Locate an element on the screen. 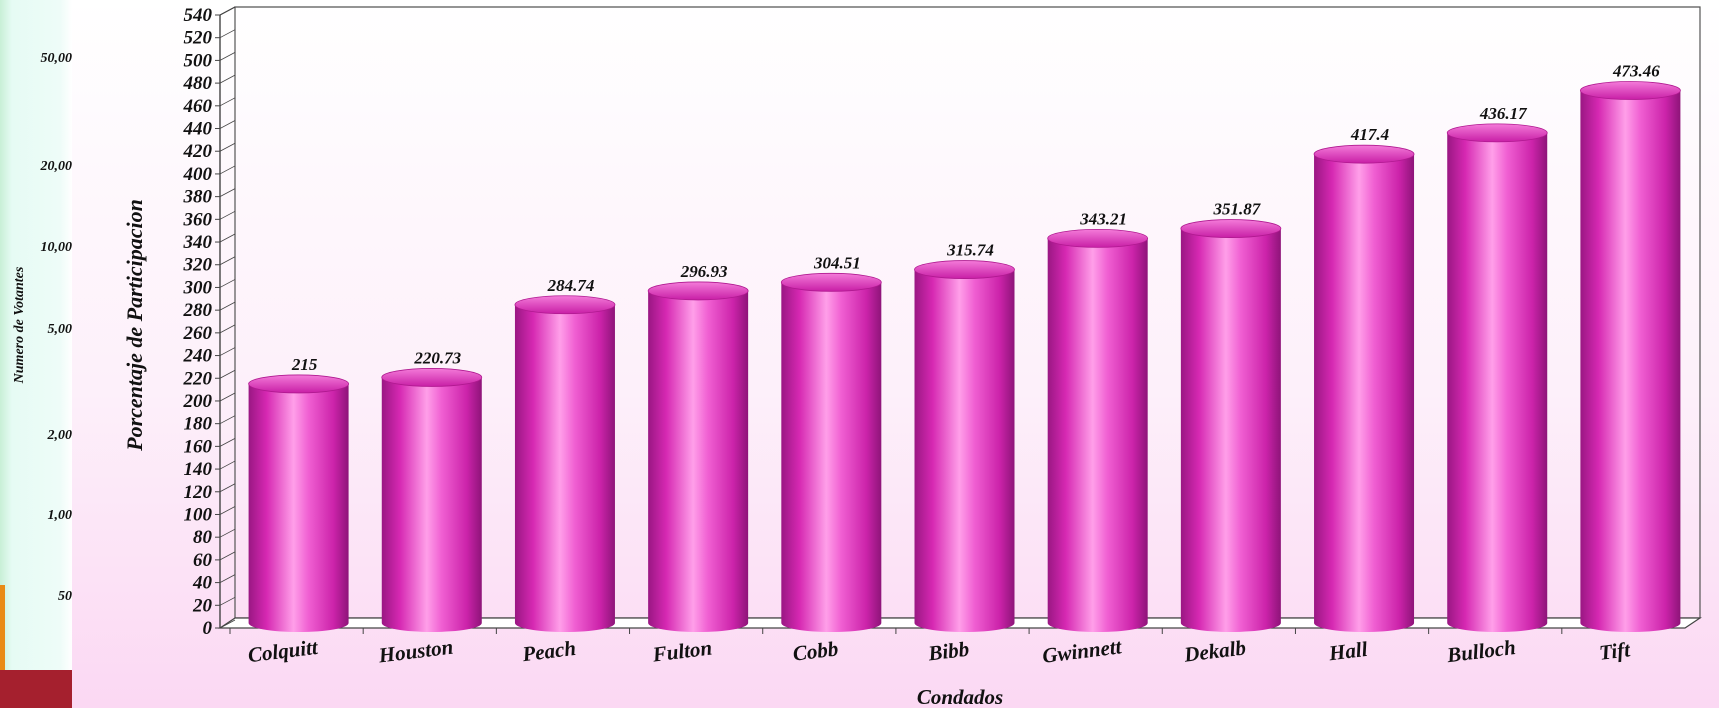 The width and height of the screenshot is (1719, 708). y-tick-label: 460 is located at coordinates (198, 106).